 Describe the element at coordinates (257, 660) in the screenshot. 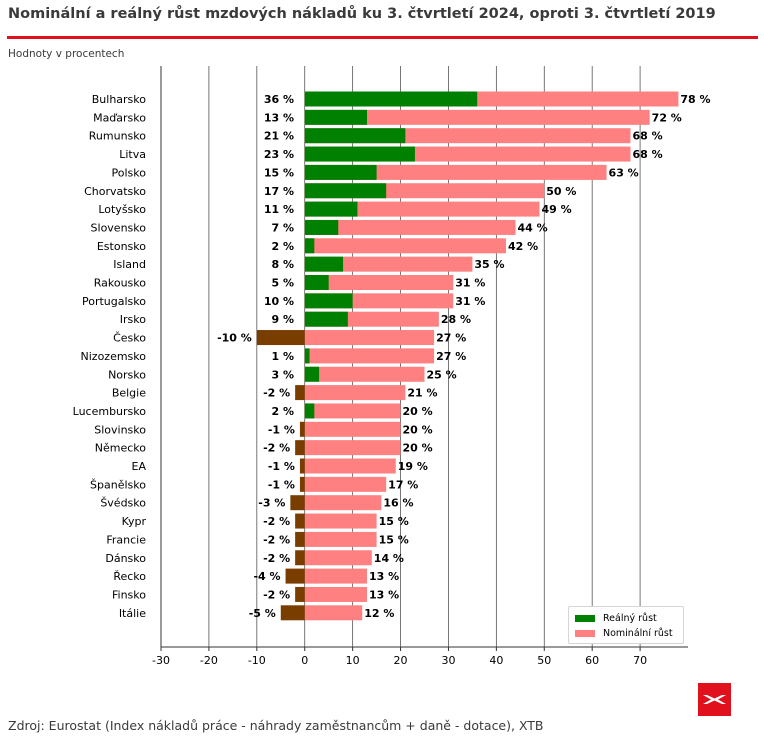

I see `x-tick-label: -10` at that location.